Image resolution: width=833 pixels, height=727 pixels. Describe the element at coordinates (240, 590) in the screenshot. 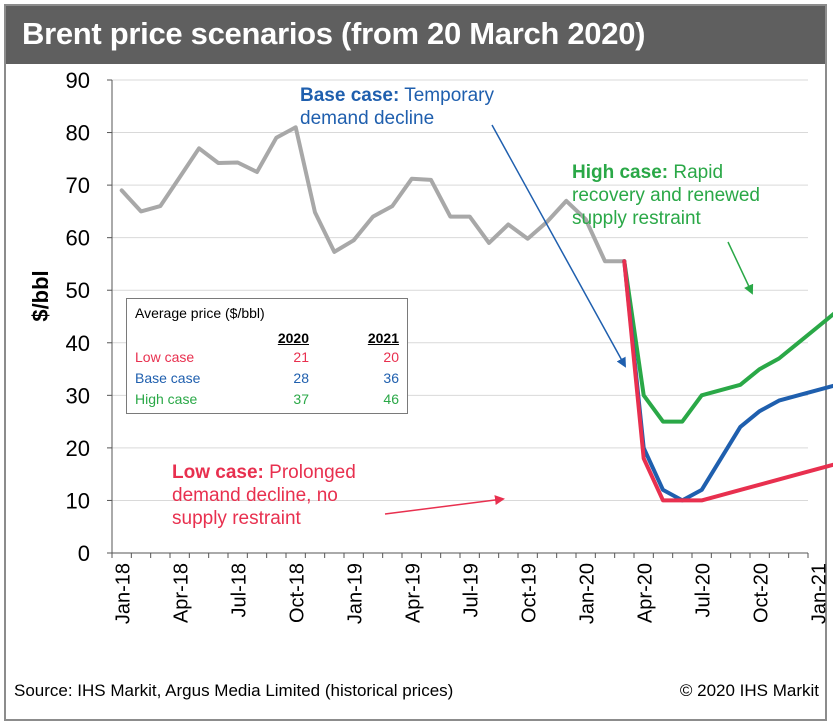

I see `x-tick-label: Jul-18` at that location.